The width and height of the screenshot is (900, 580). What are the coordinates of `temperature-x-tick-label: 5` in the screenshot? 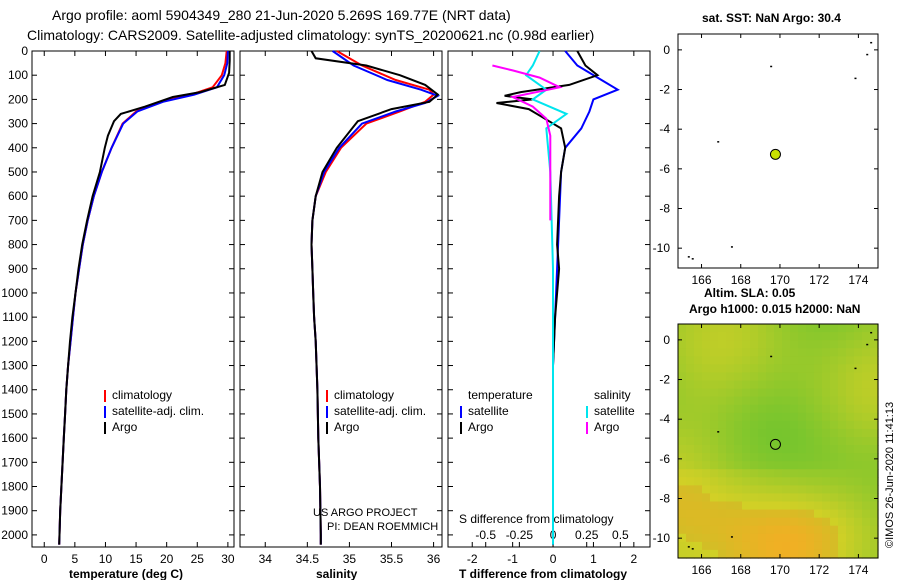 It's located at (75, 559).